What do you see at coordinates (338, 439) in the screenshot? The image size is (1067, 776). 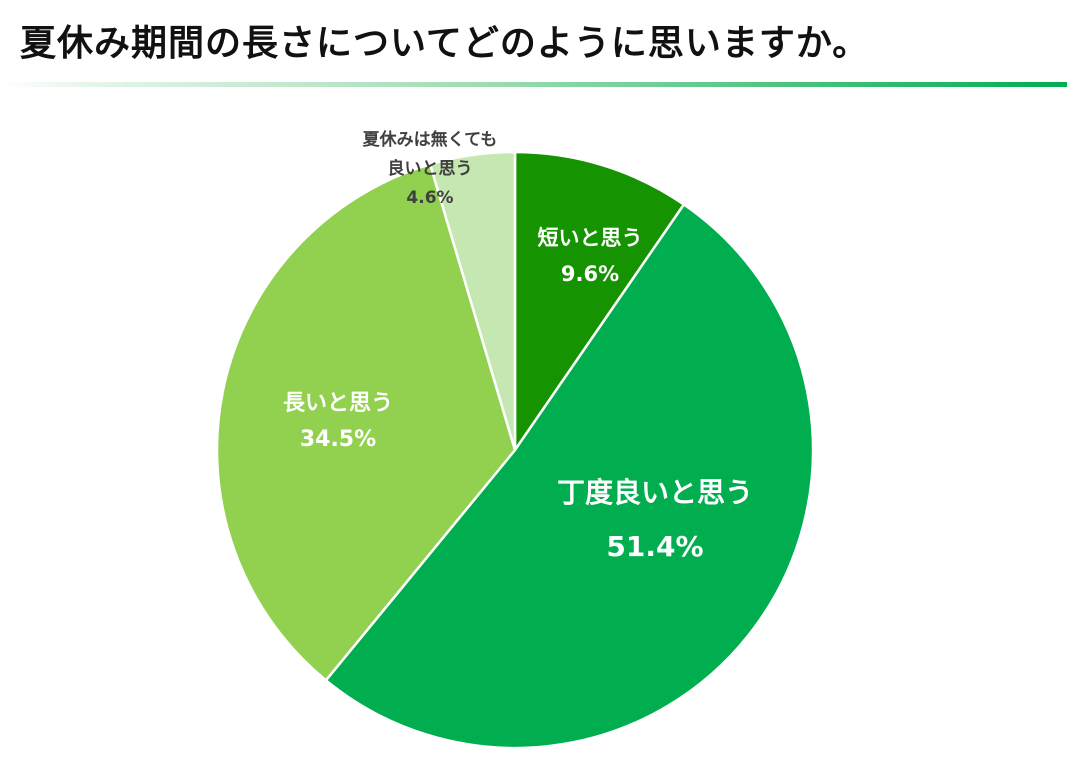 I see `slice-value-3: 34.5%` at bounding box center [338, 439].